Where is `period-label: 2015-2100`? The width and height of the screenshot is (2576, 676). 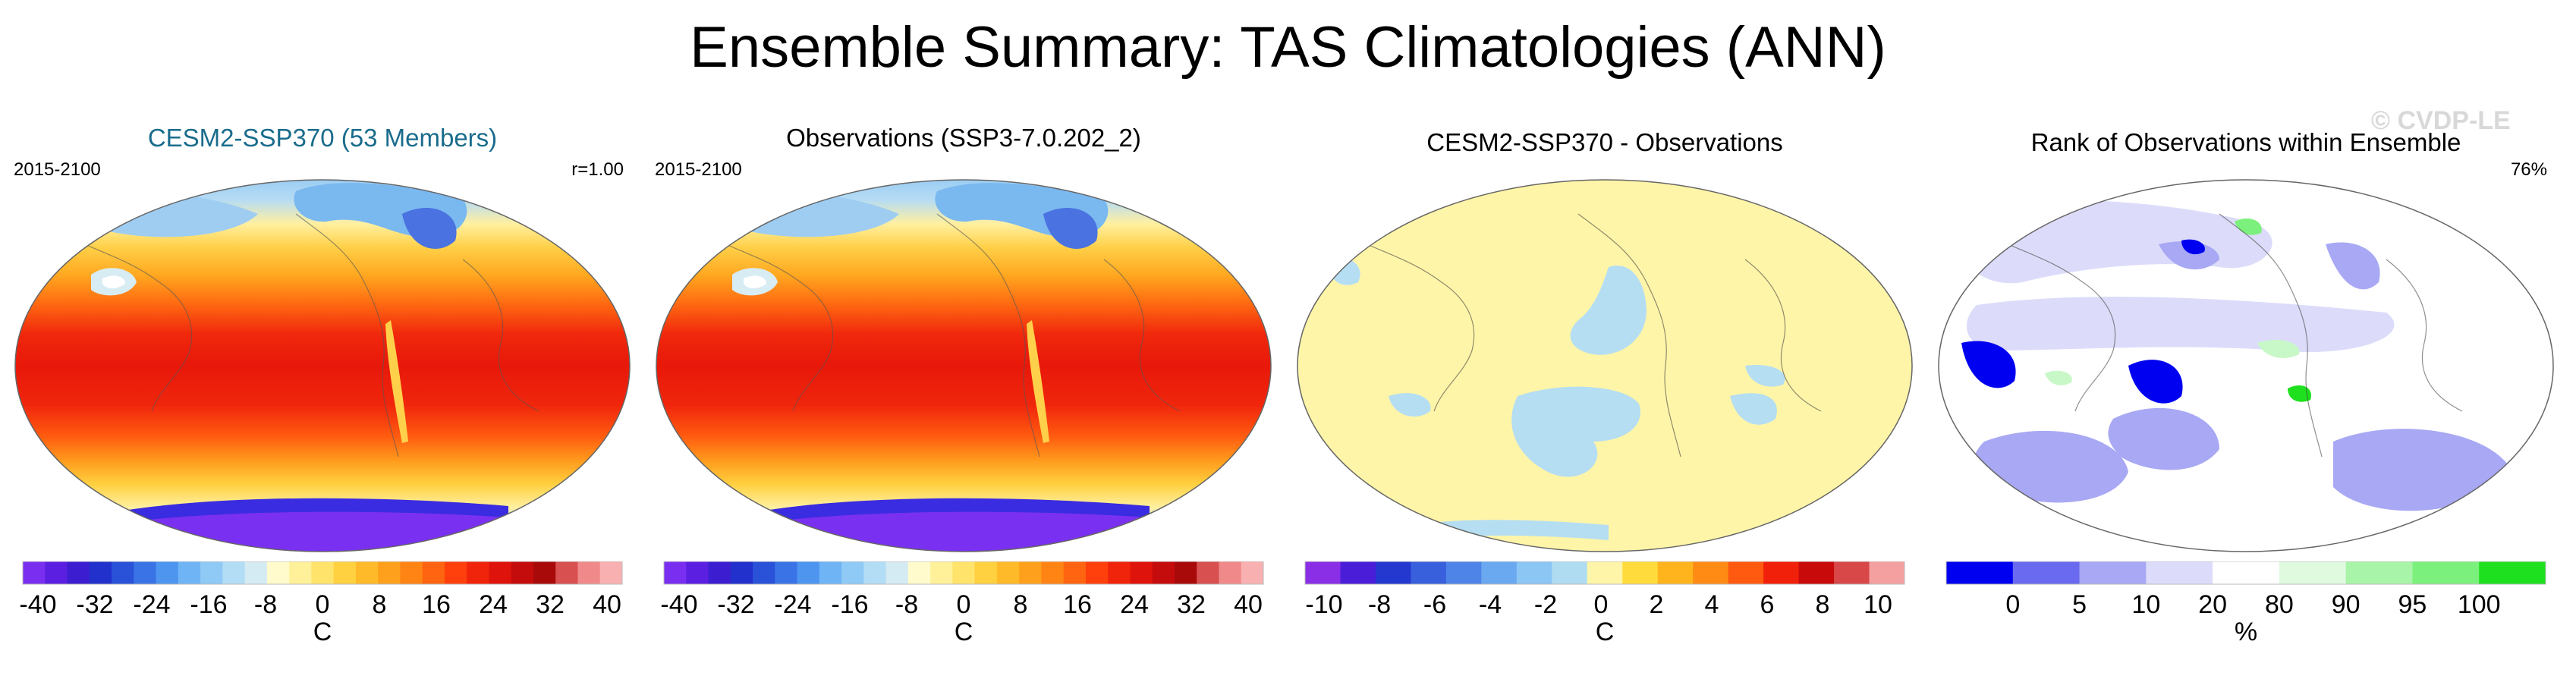 period-label: 2015-2100 is located at coordinates (698, 169).